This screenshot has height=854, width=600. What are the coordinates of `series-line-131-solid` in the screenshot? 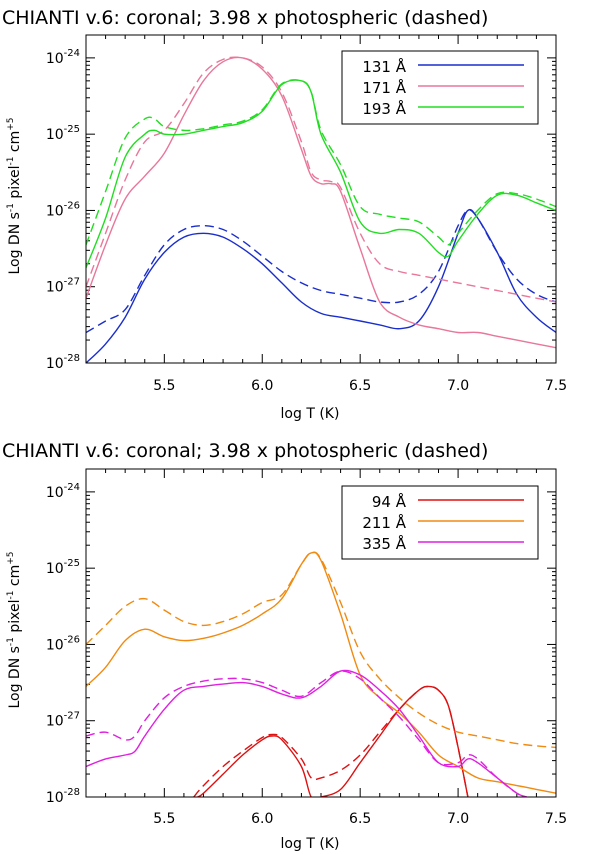 It's located at (321, 285).